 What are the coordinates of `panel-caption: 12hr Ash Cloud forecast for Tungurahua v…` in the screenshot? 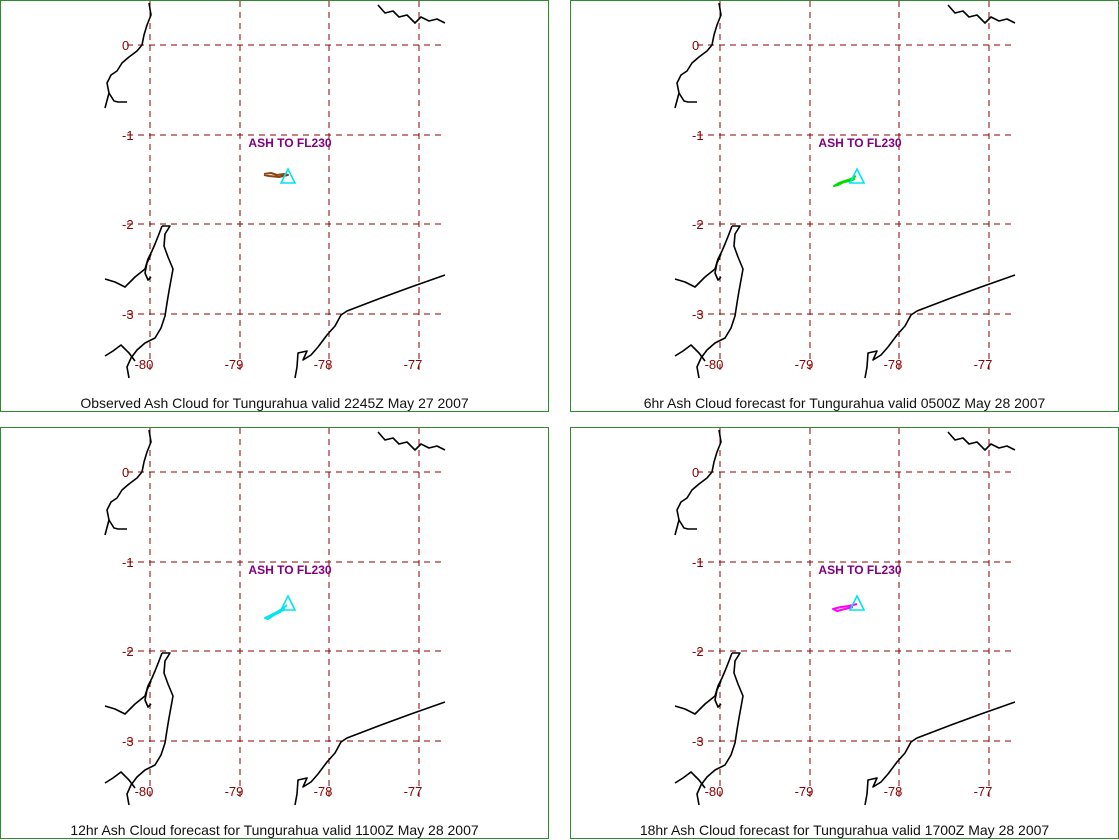 It's located at (274, 830).